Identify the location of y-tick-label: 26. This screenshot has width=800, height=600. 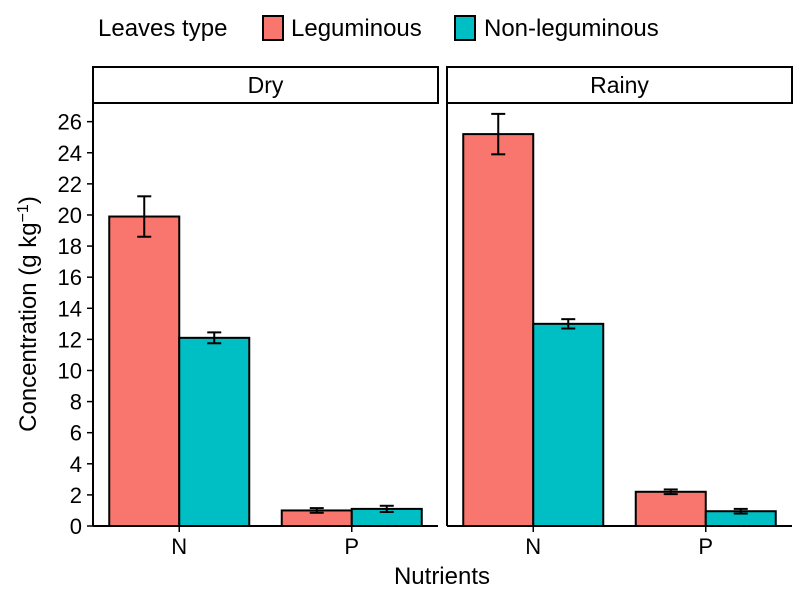
(70, 122).